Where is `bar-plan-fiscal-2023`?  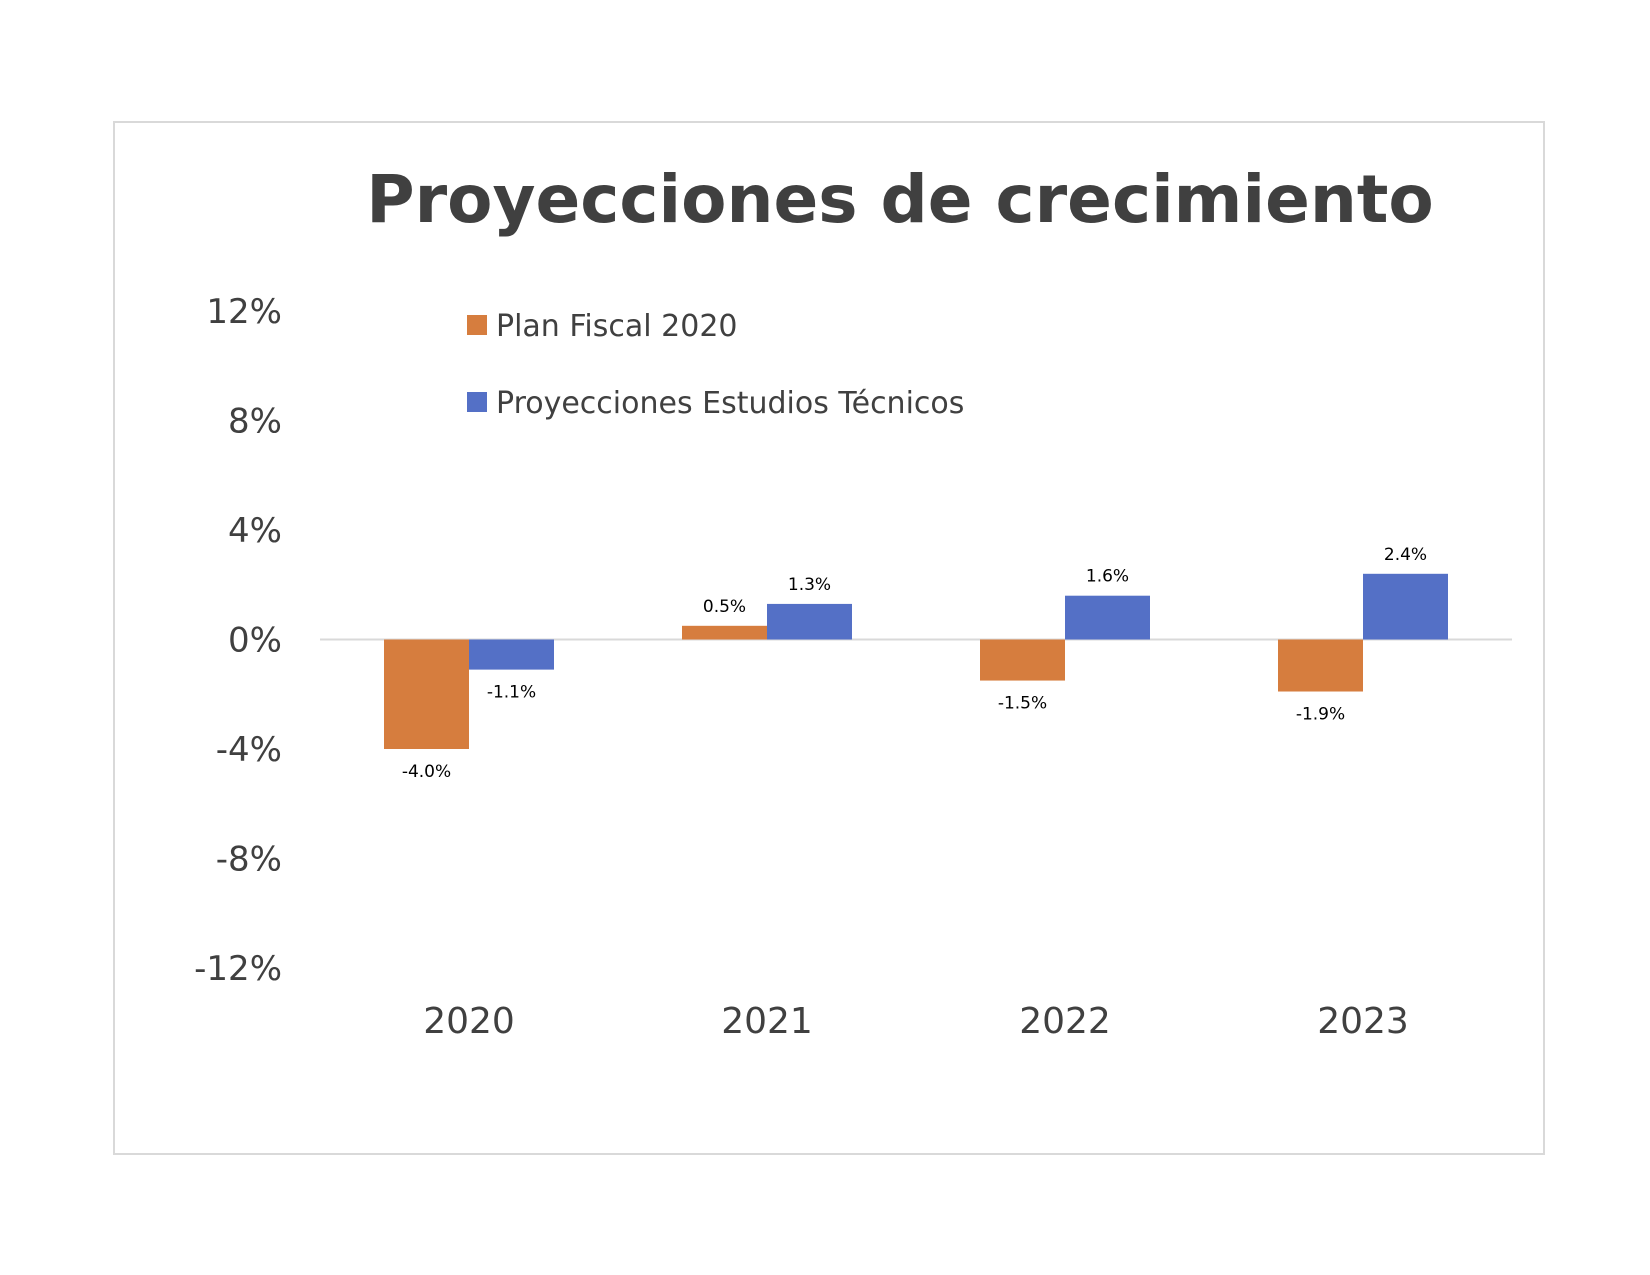
bar-plan-fiscal-2023 is located at coordinates (1320, 665).